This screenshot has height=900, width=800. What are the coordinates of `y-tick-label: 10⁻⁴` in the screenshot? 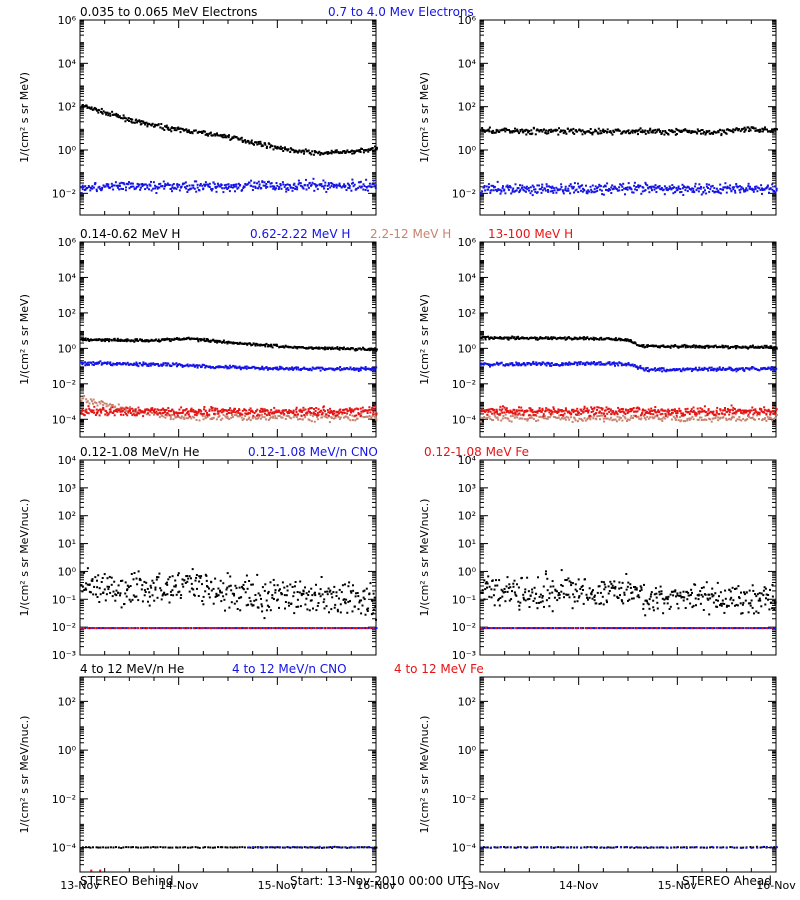 It's located at (64, 419).